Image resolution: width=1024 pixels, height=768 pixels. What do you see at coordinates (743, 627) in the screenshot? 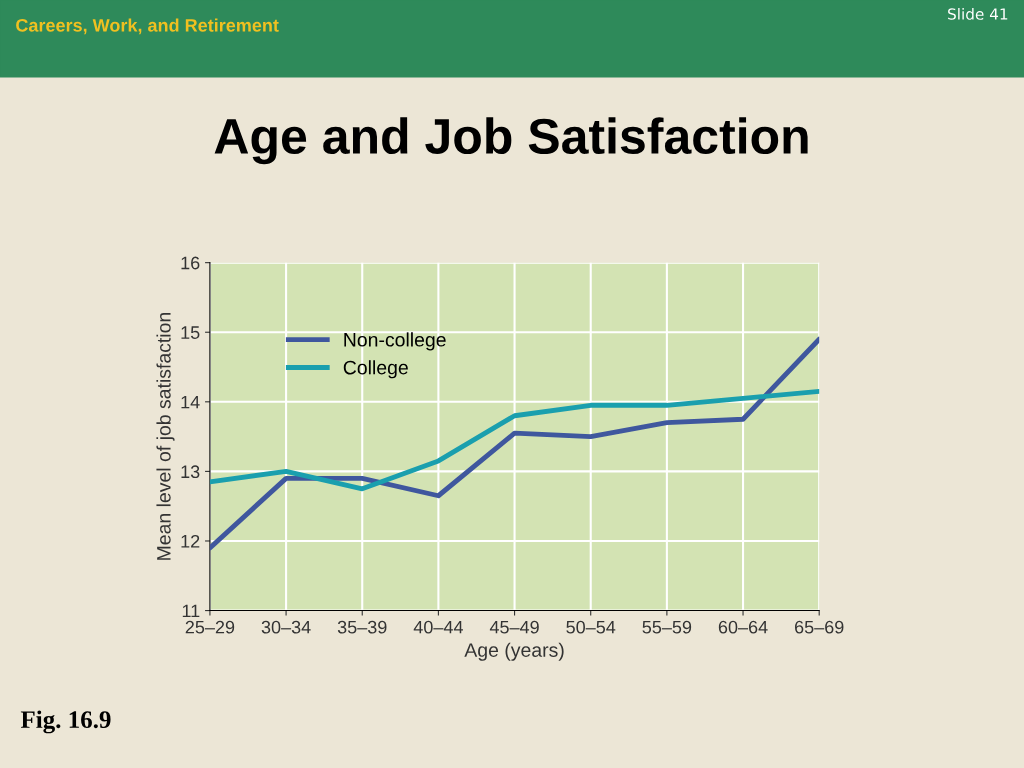
I see `x-tick-label: 60–64` at bounding box center [743, 627].